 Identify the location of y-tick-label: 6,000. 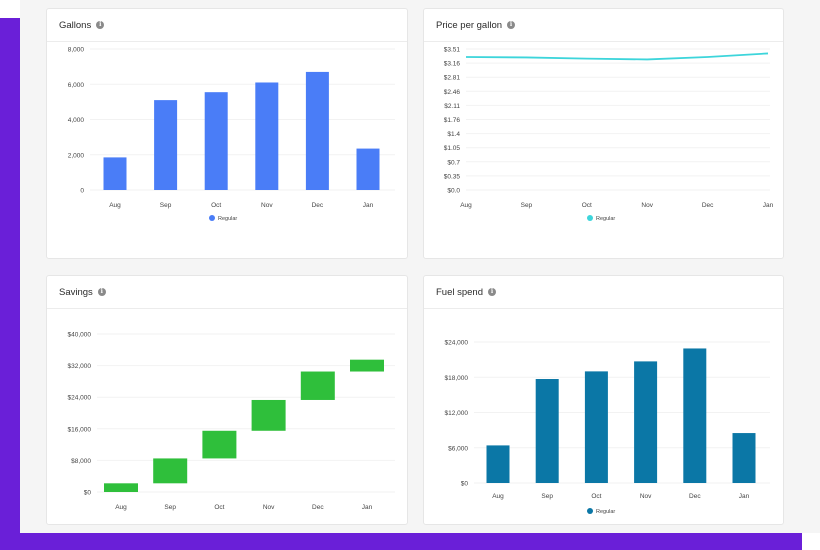
(76, 85).